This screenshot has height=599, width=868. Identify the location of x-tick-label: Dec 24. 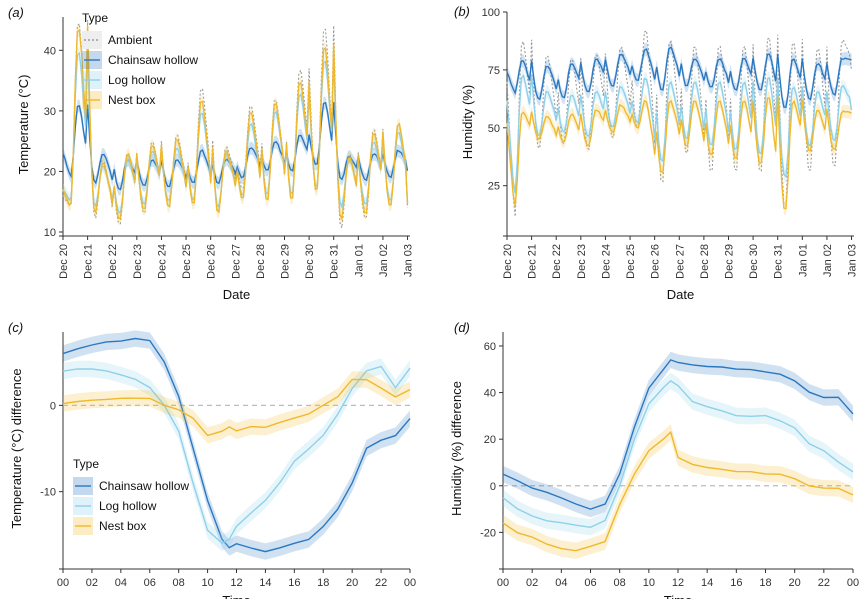
(162, 261).